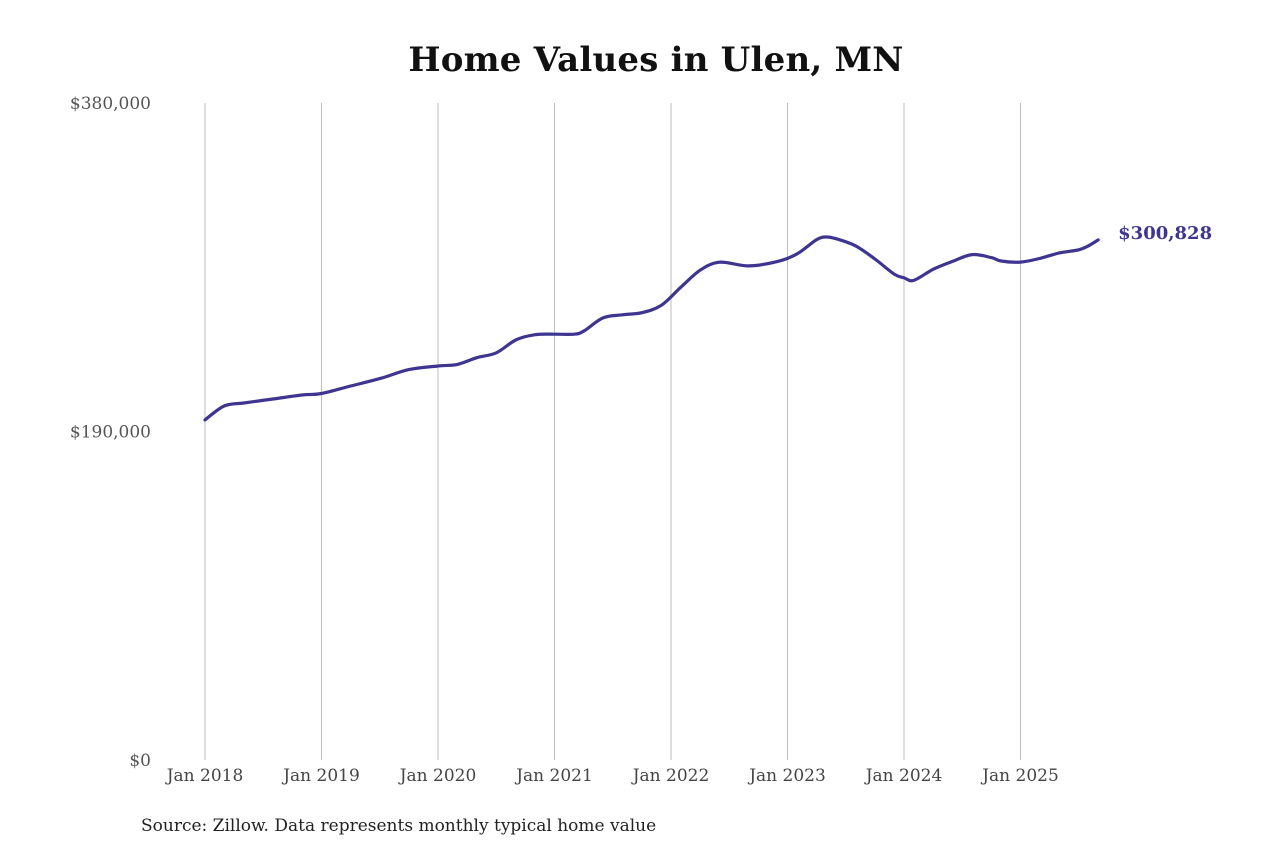 The height and width of the screenshot is (853, 1280). What do you see at coordinates (1165, 233) in the screenshot?
I see `latest-value-label: $300,828` at bounding box center [1165, 233].